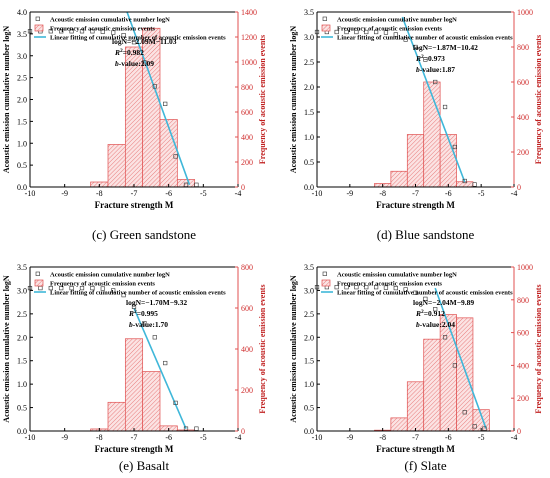 The width and height of the screenshot is (550, 478). I want to click on right-y-tick-label: 400, so click(247, 137).